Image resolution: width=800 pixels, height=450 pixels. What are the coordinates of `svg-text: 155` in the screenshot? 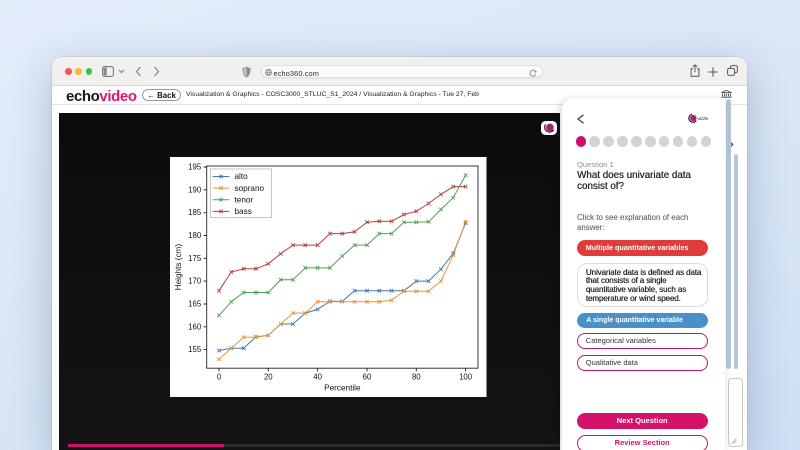 It's located at (195, 349).